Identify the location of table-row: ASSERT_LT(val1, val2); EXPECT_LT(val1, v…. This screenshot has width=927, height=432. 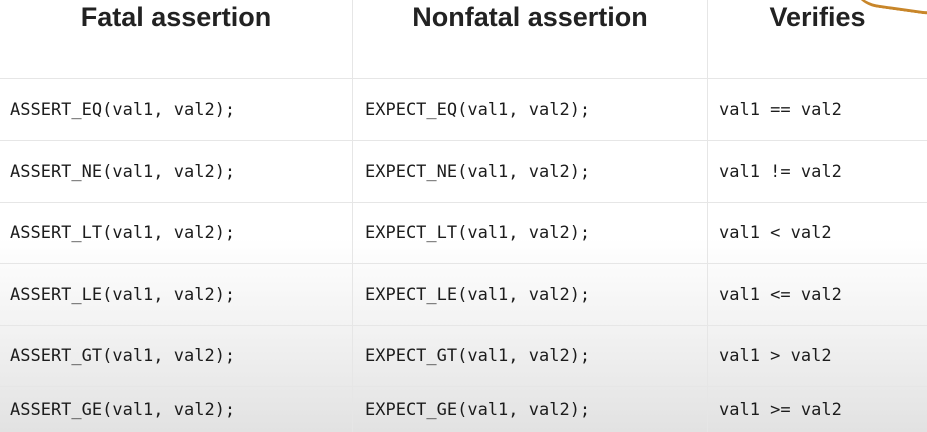
(463, 233).